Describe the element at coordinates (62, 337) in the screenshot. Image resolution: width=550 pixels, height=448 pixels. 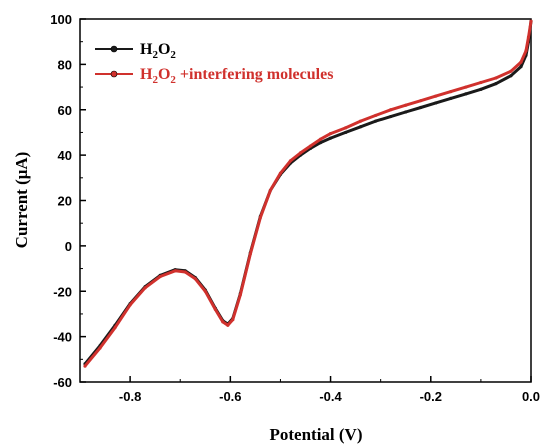
I see `y-tick-label: -40` at that location.